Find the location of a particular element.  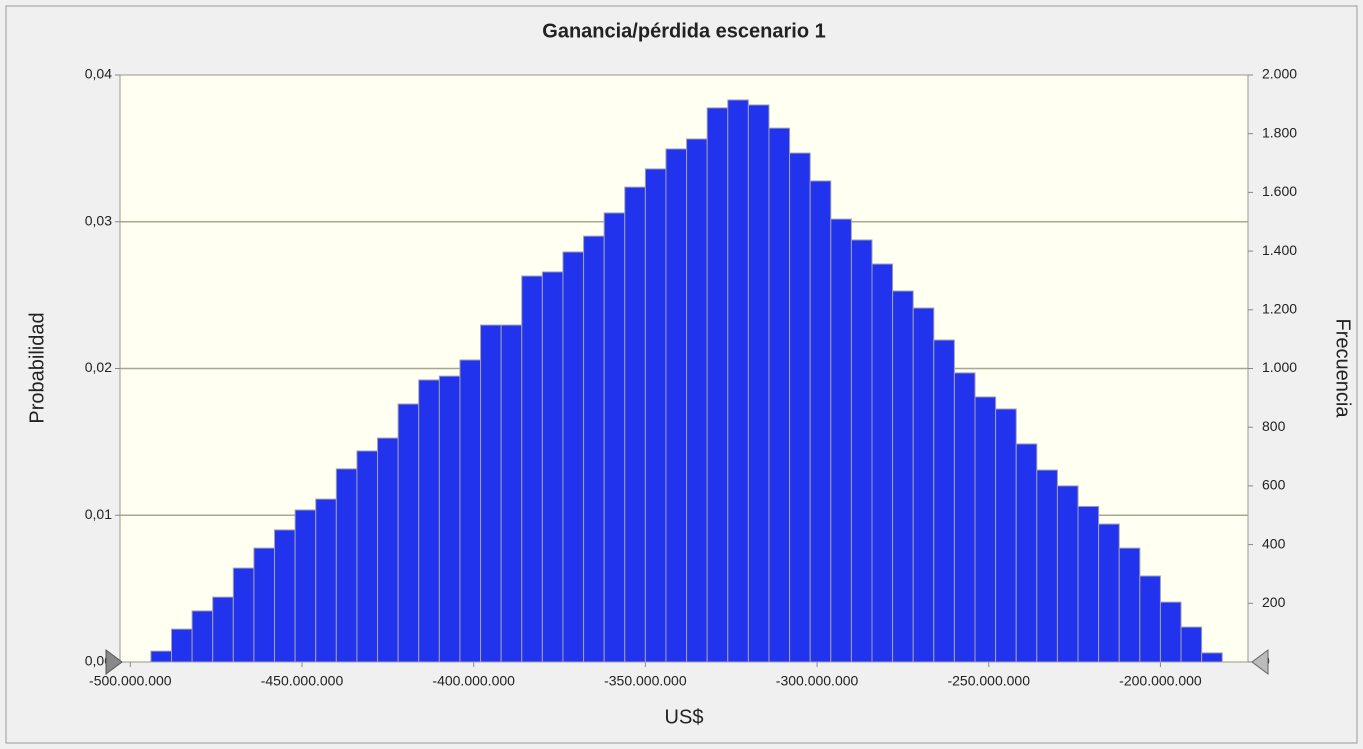

y2-tick-label: 1.800 is located at coordinates (1279, 132).